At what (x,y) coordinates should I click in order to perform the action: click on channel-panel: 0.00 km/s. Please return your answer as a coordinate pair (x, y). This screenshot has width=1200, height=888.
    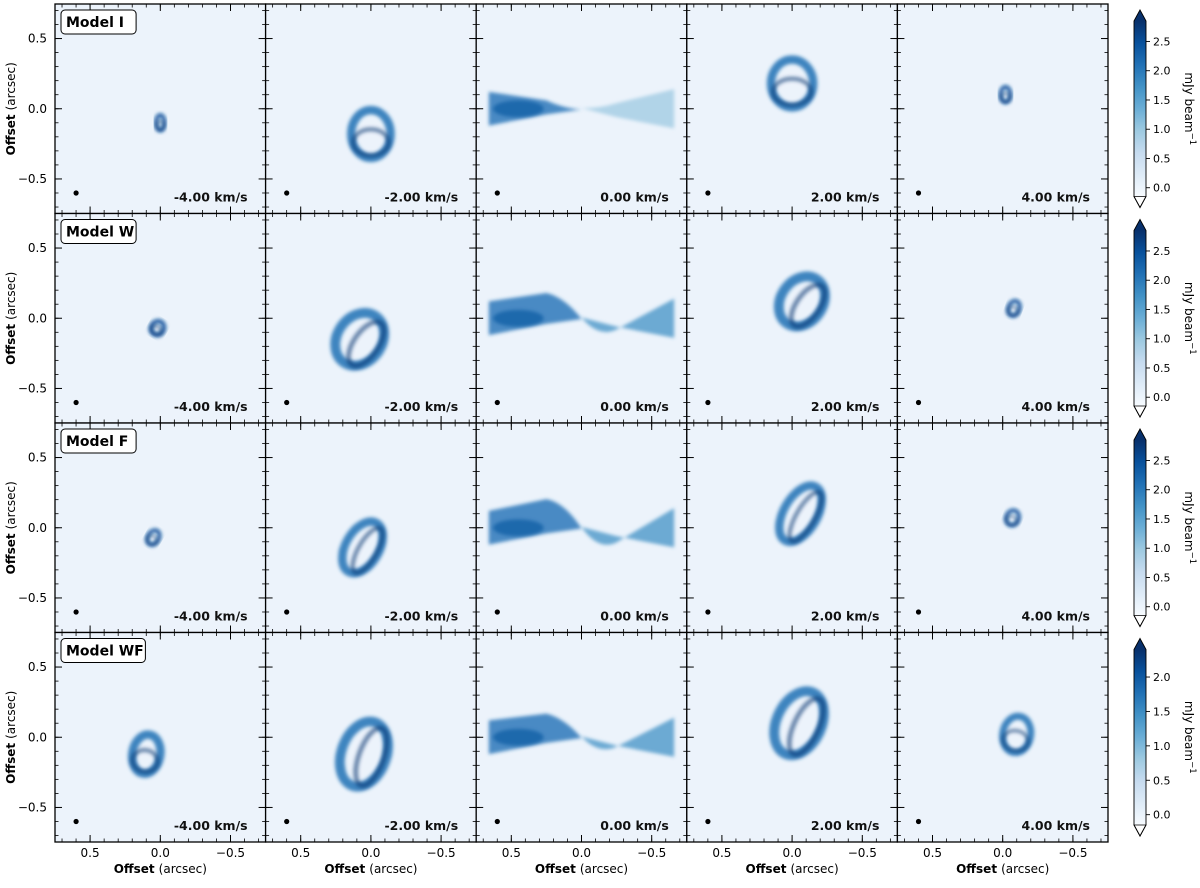
    Looking at the image, I should click on (581, 318).